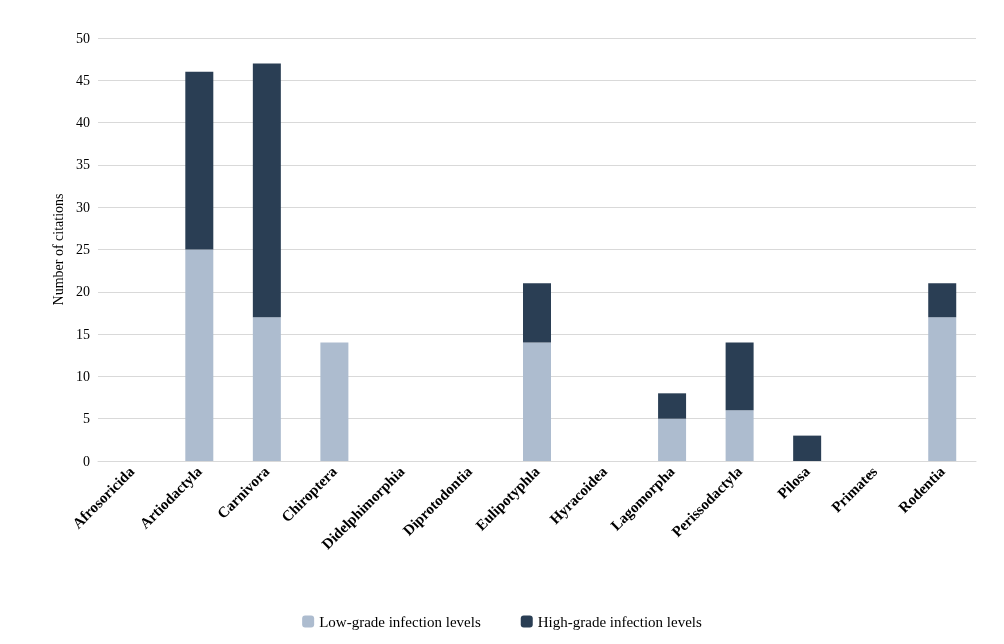  I want to click on y-axis-title: Number of citations, so click(58, 249).